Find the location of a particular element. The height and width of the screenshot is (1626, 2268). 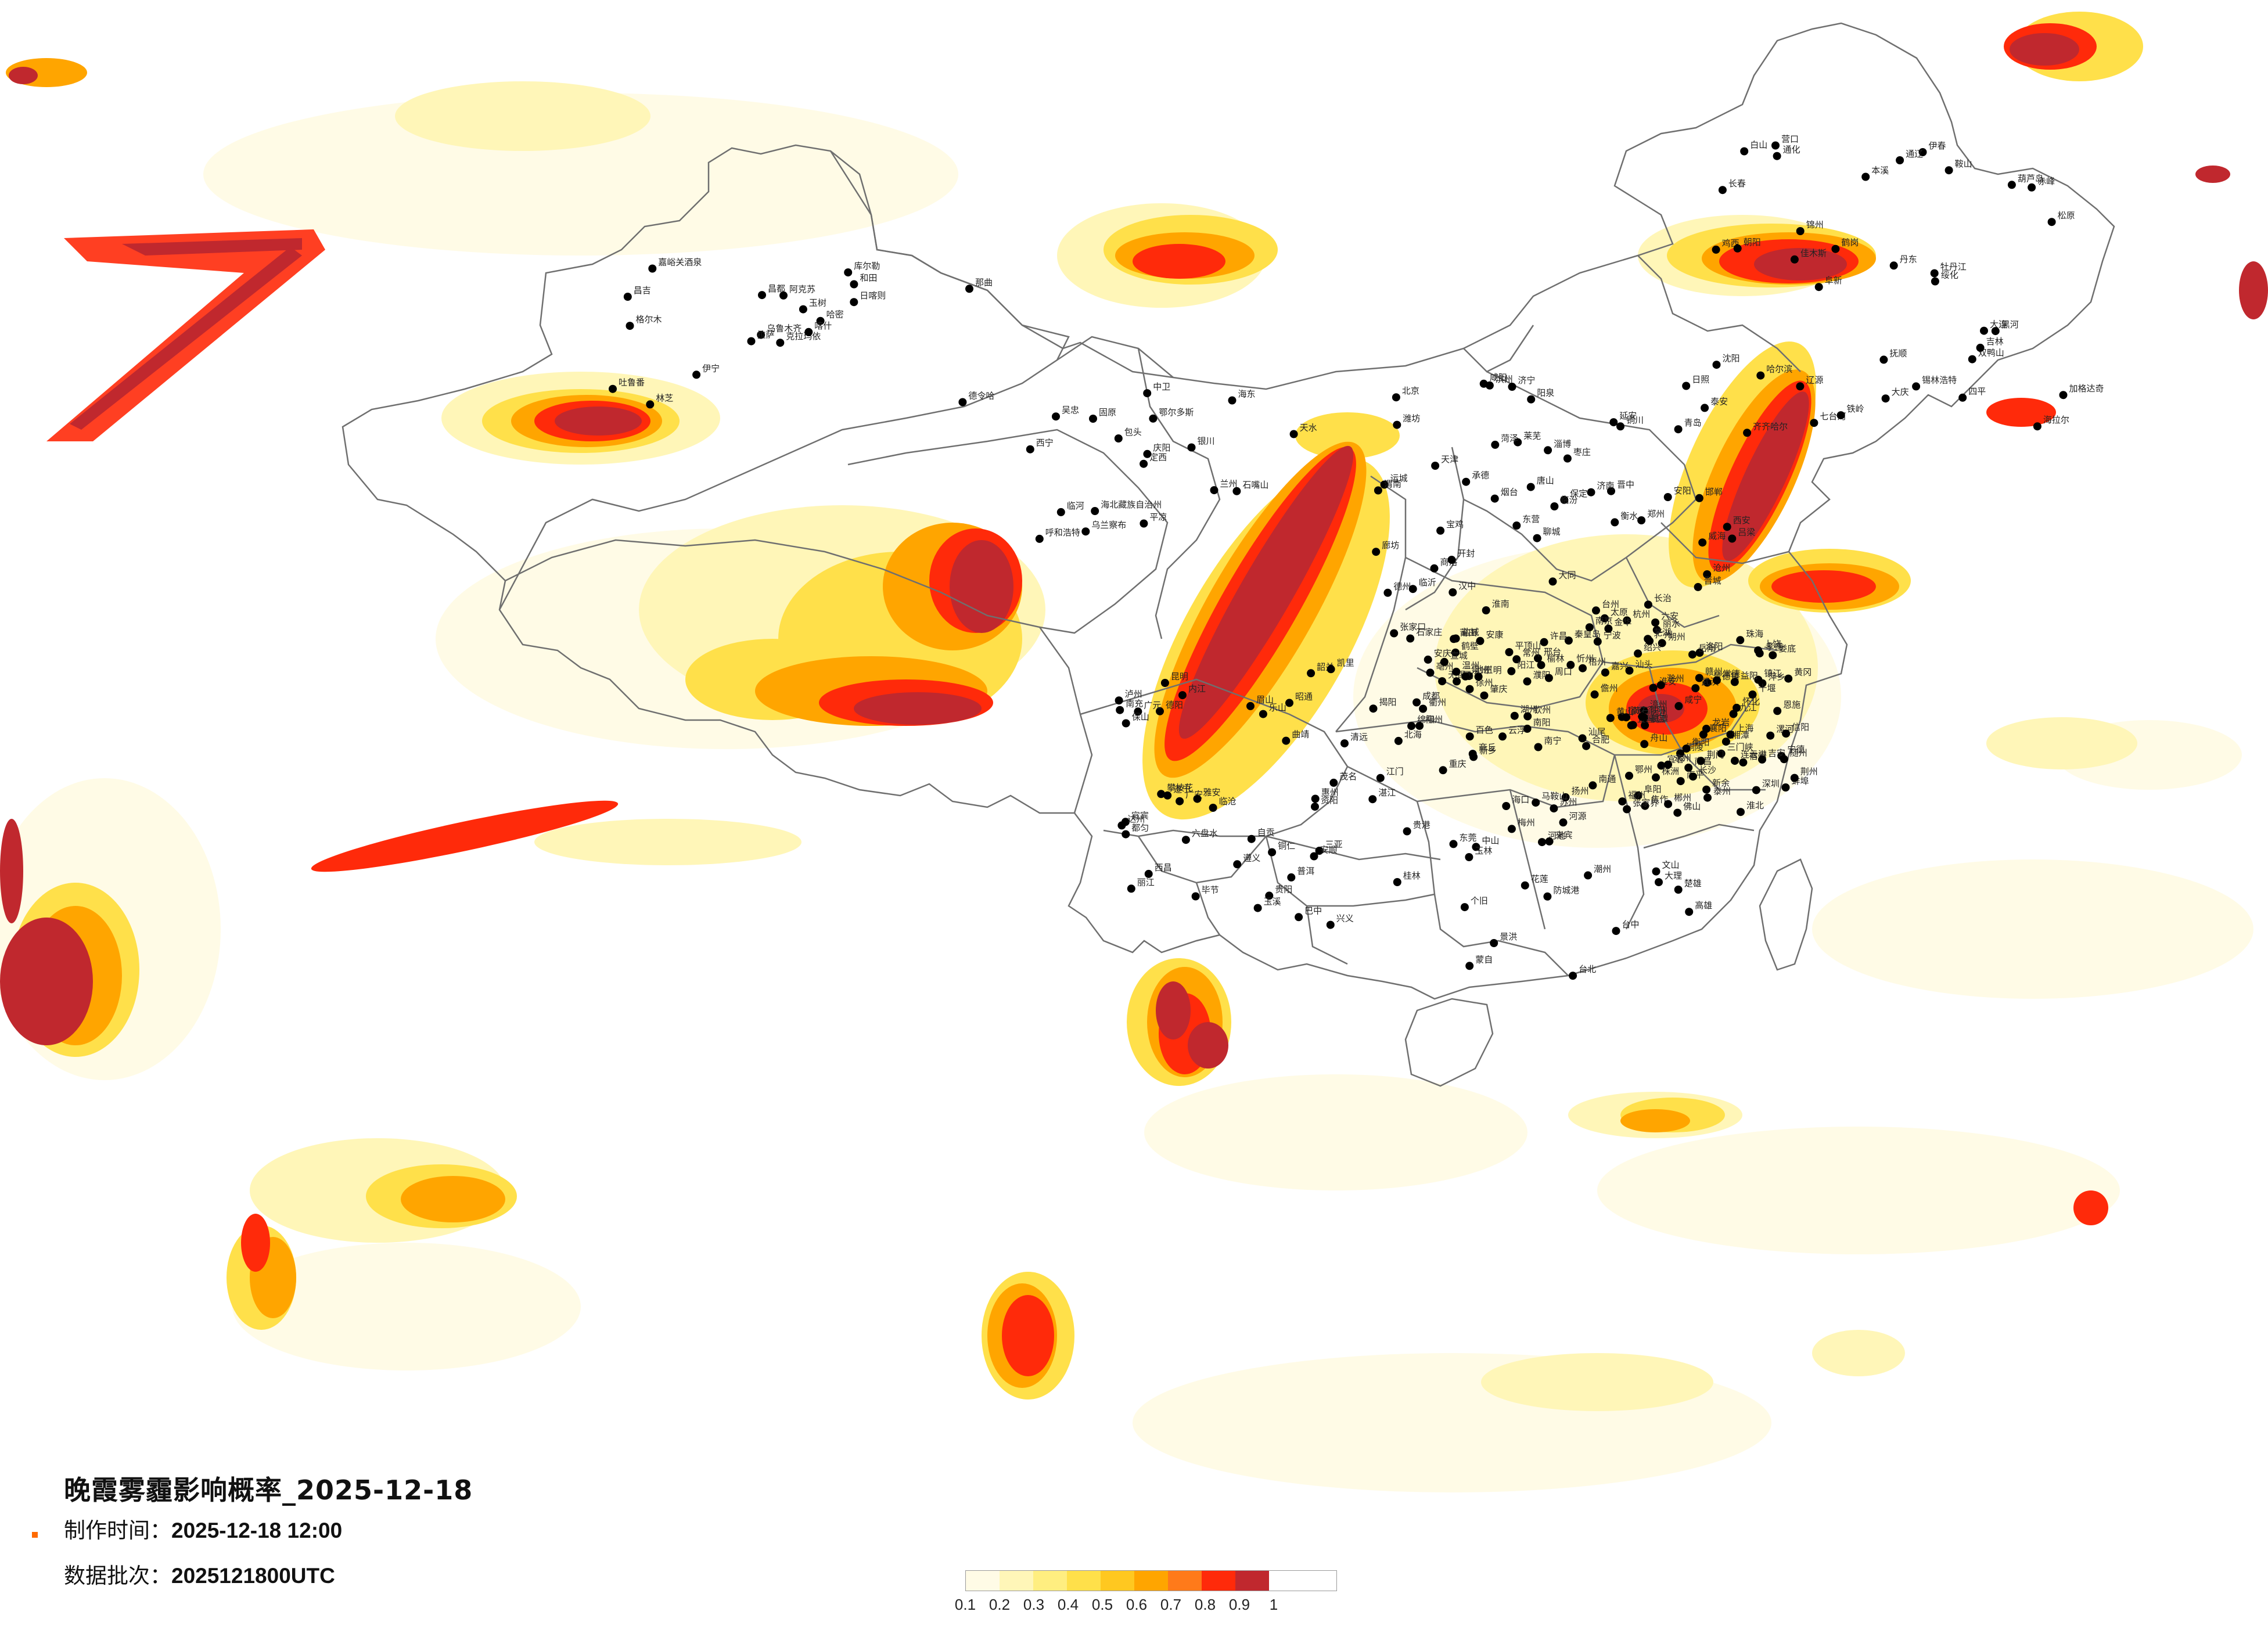

city-label: 安庆 is located at coordinates (1442, 653).